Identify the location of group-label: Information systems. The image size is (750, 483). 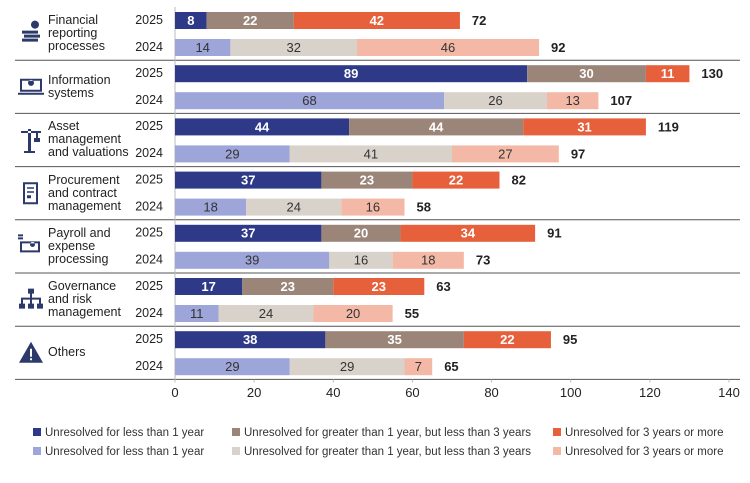
(79, 86).